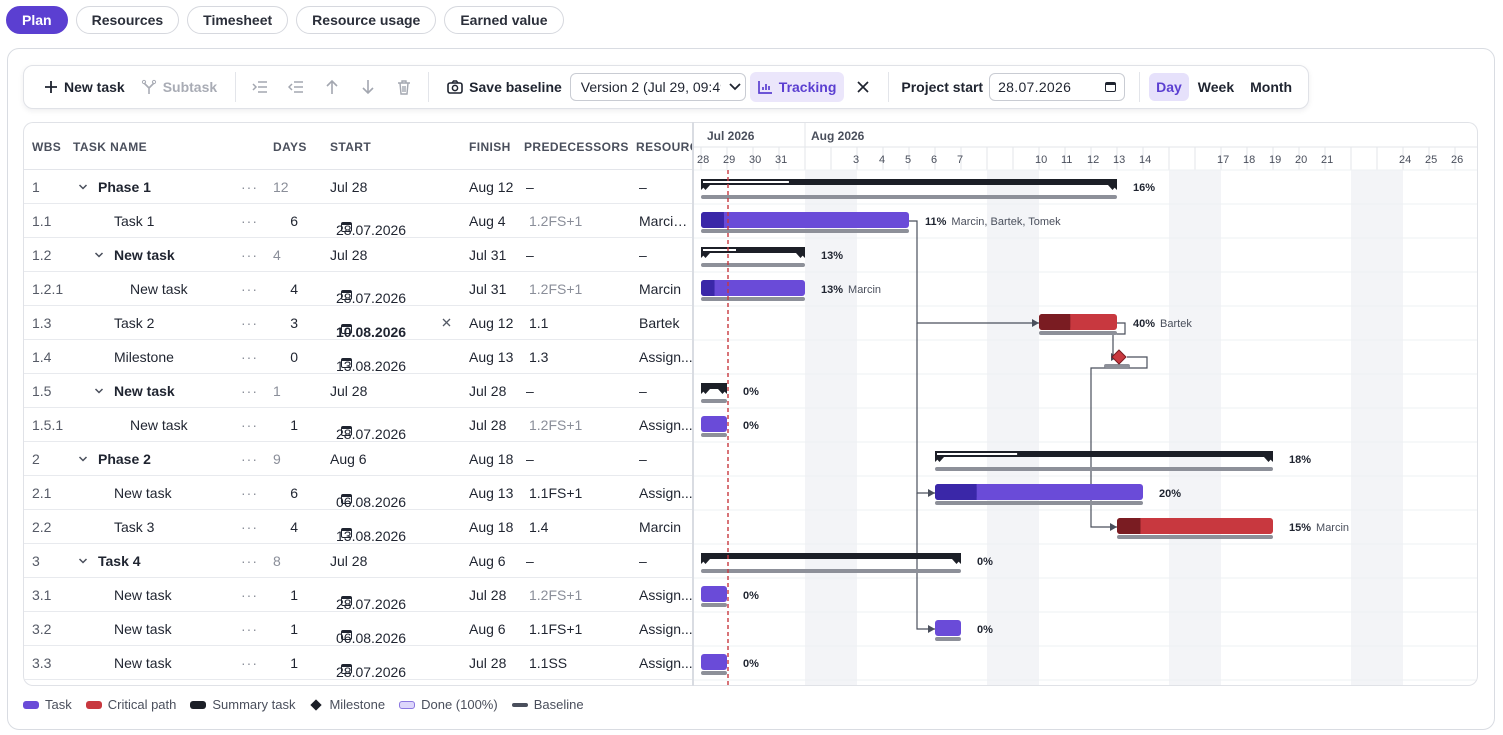  What do you see at coordinates (504, 20) in the screenshot?
I see `tab-earned-value: Earned value` at bounding box center [504, 20].